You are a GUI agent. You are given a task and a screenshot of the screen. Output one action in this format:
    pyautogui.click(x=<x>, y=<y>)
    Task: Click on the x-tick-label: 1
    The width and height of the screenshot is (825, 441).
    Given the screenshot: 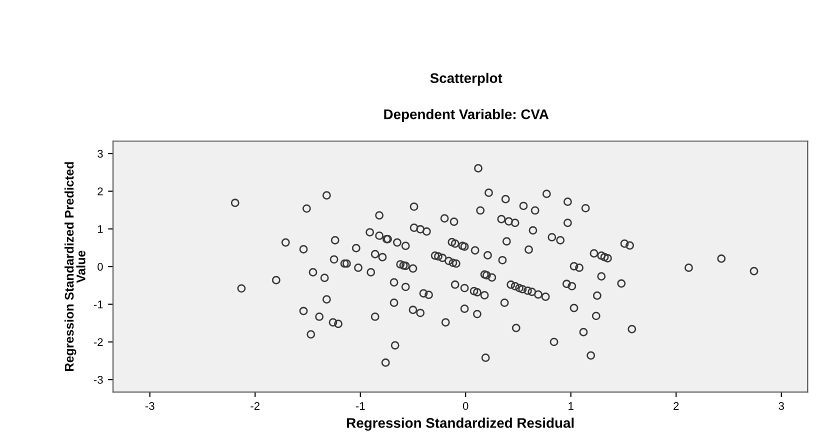 What is the action you would take?
    pyautogui.click(x=571, y=406)
    